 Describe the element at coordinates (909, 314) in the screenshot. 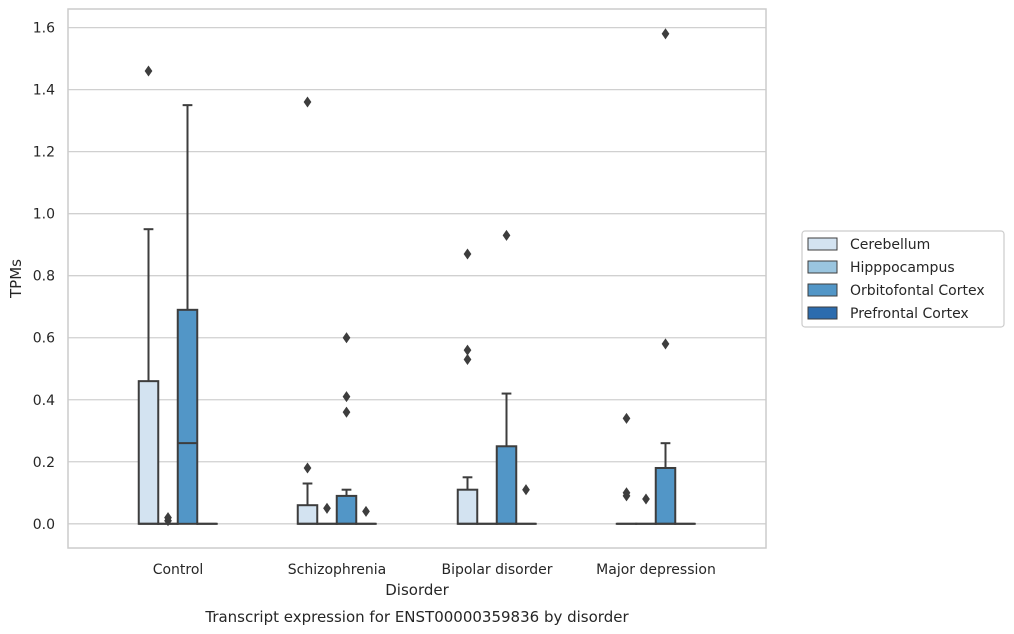

I see `legend-label: Prefrontal Cortex` at that location.